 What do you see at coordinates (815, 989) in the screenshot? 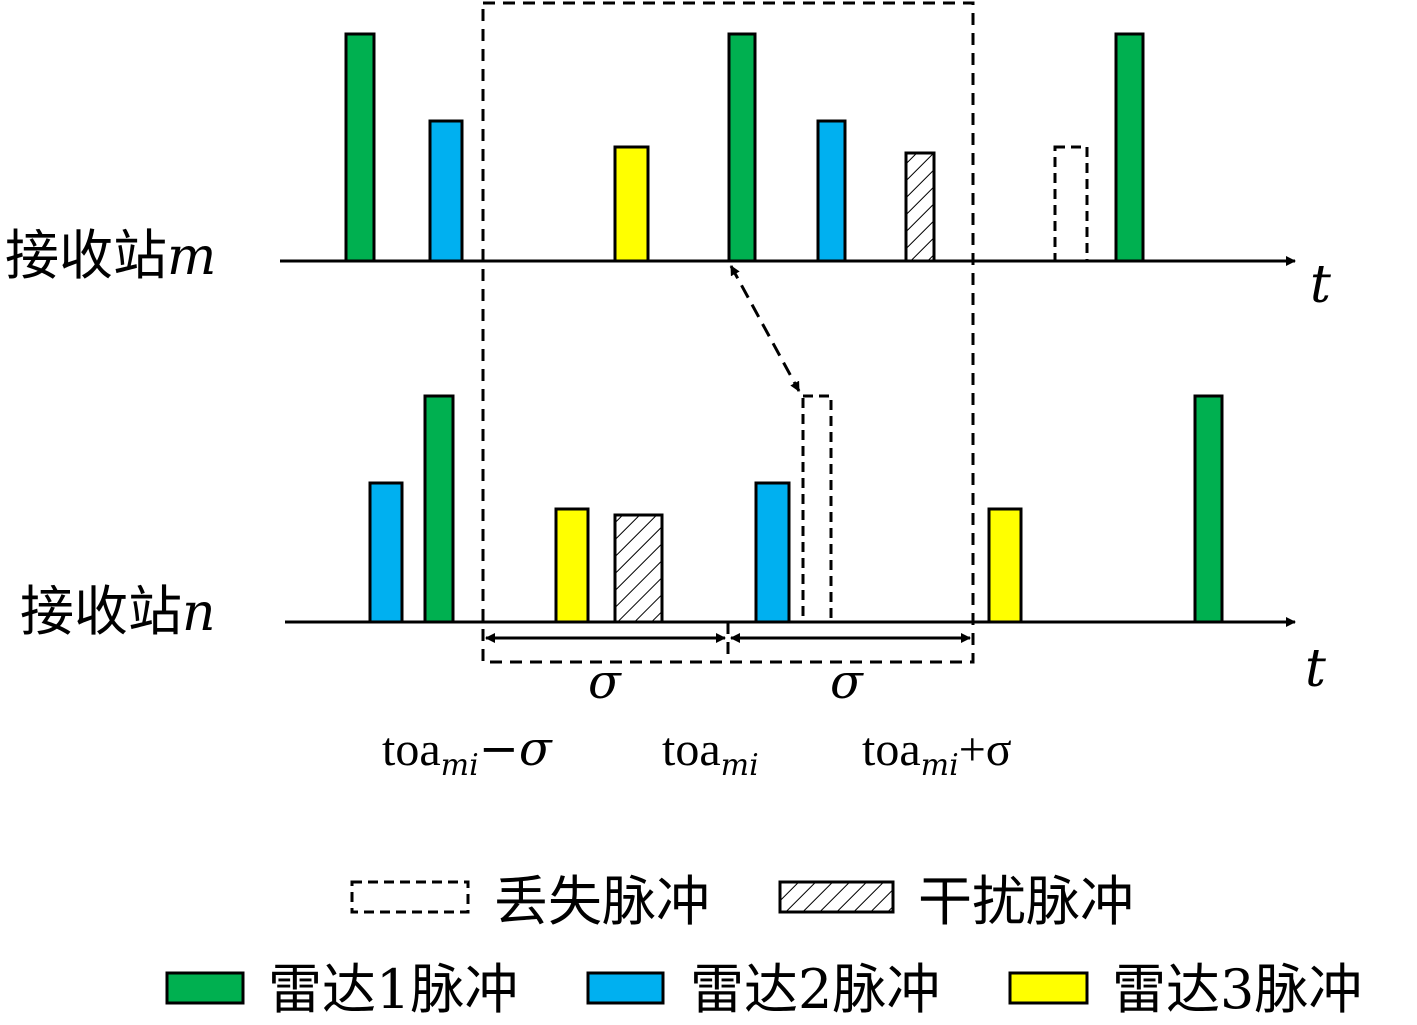
I see `legend-radar2-label: 雷达2脉冲` at bounding box center [815, 989].